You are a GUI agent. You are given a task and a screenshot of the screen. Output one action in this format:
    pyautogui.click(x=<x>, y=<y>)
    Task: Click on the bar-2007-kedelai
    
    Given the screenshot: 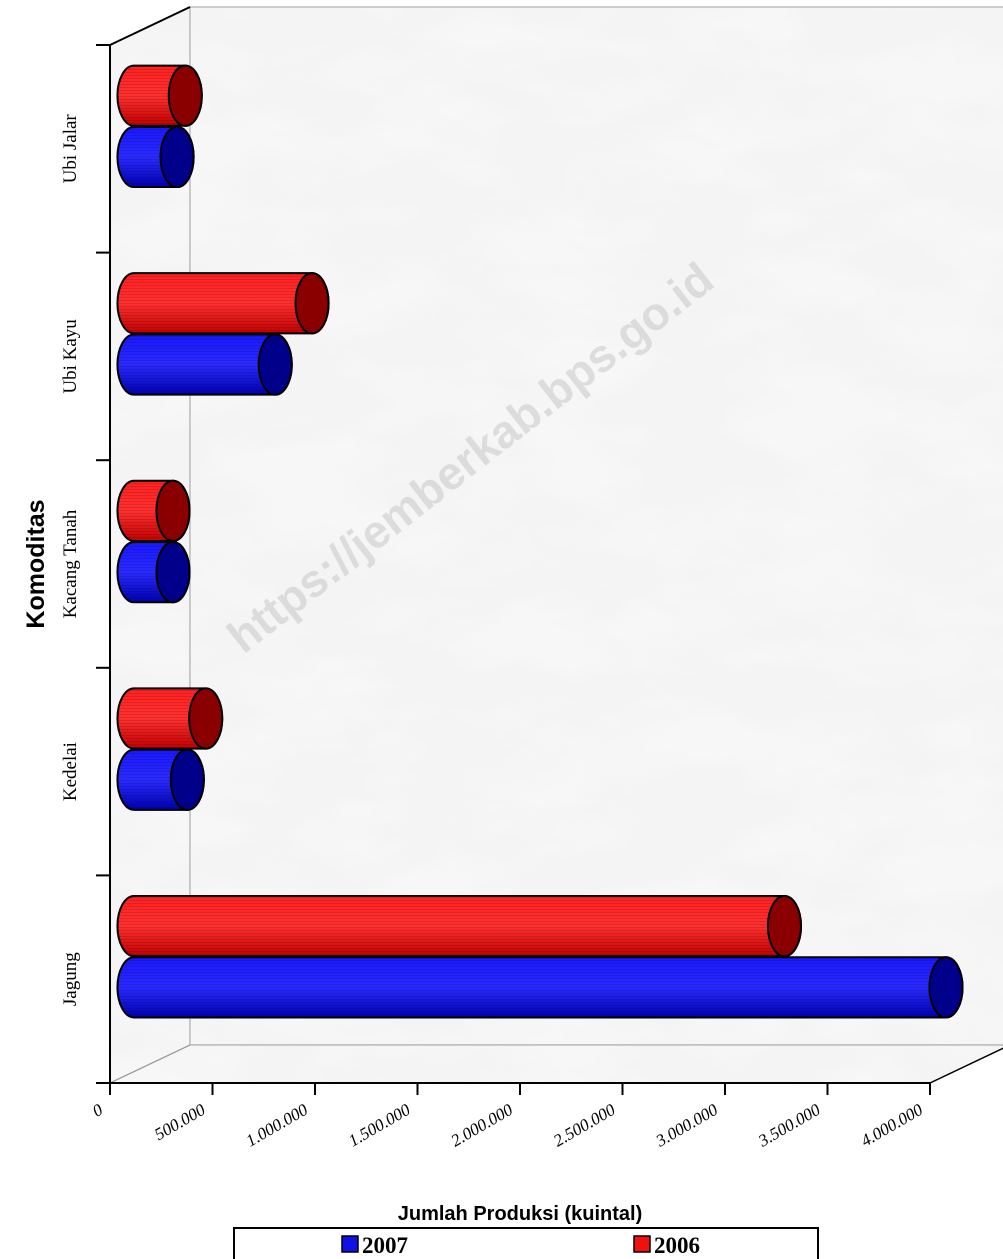 What is the action you would take?
    pyautogui.click(x=160, y=779)
    